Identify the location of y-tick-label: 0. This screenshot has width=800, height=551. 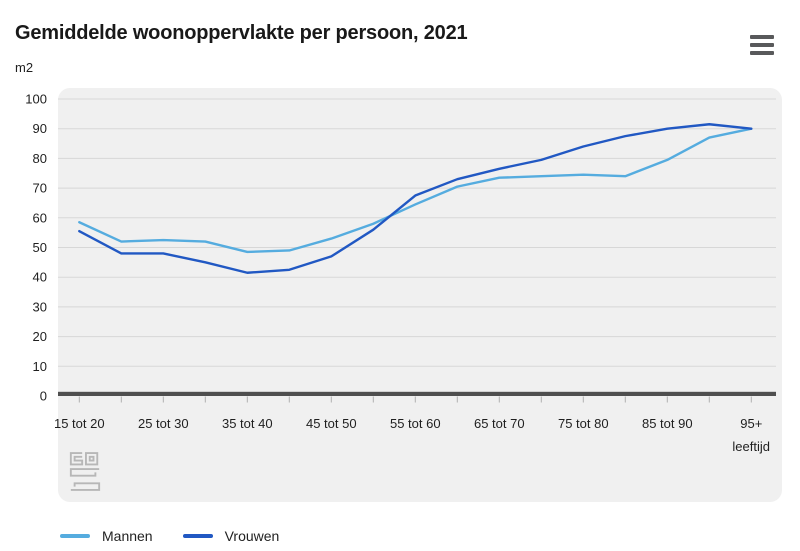
(43, 396).